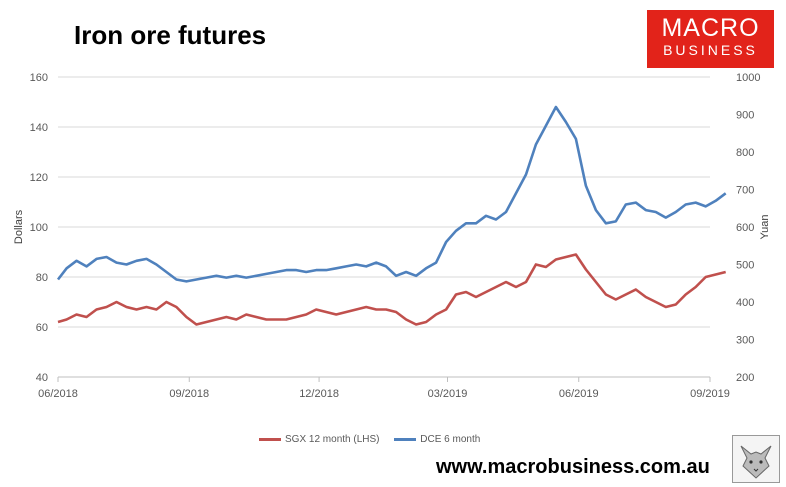  I want to click on y-right-tick-label: 800, so click(745, 153).